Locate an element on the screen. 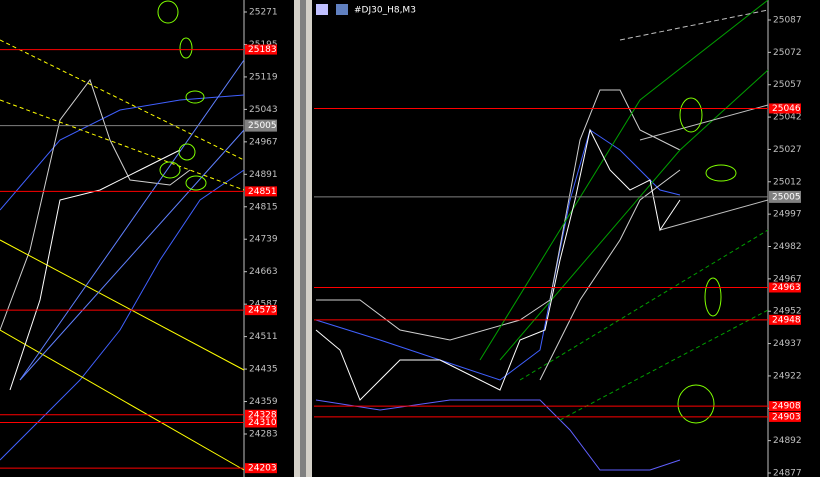  y-tick-label: 24739 is located at coordinates (263, 240).